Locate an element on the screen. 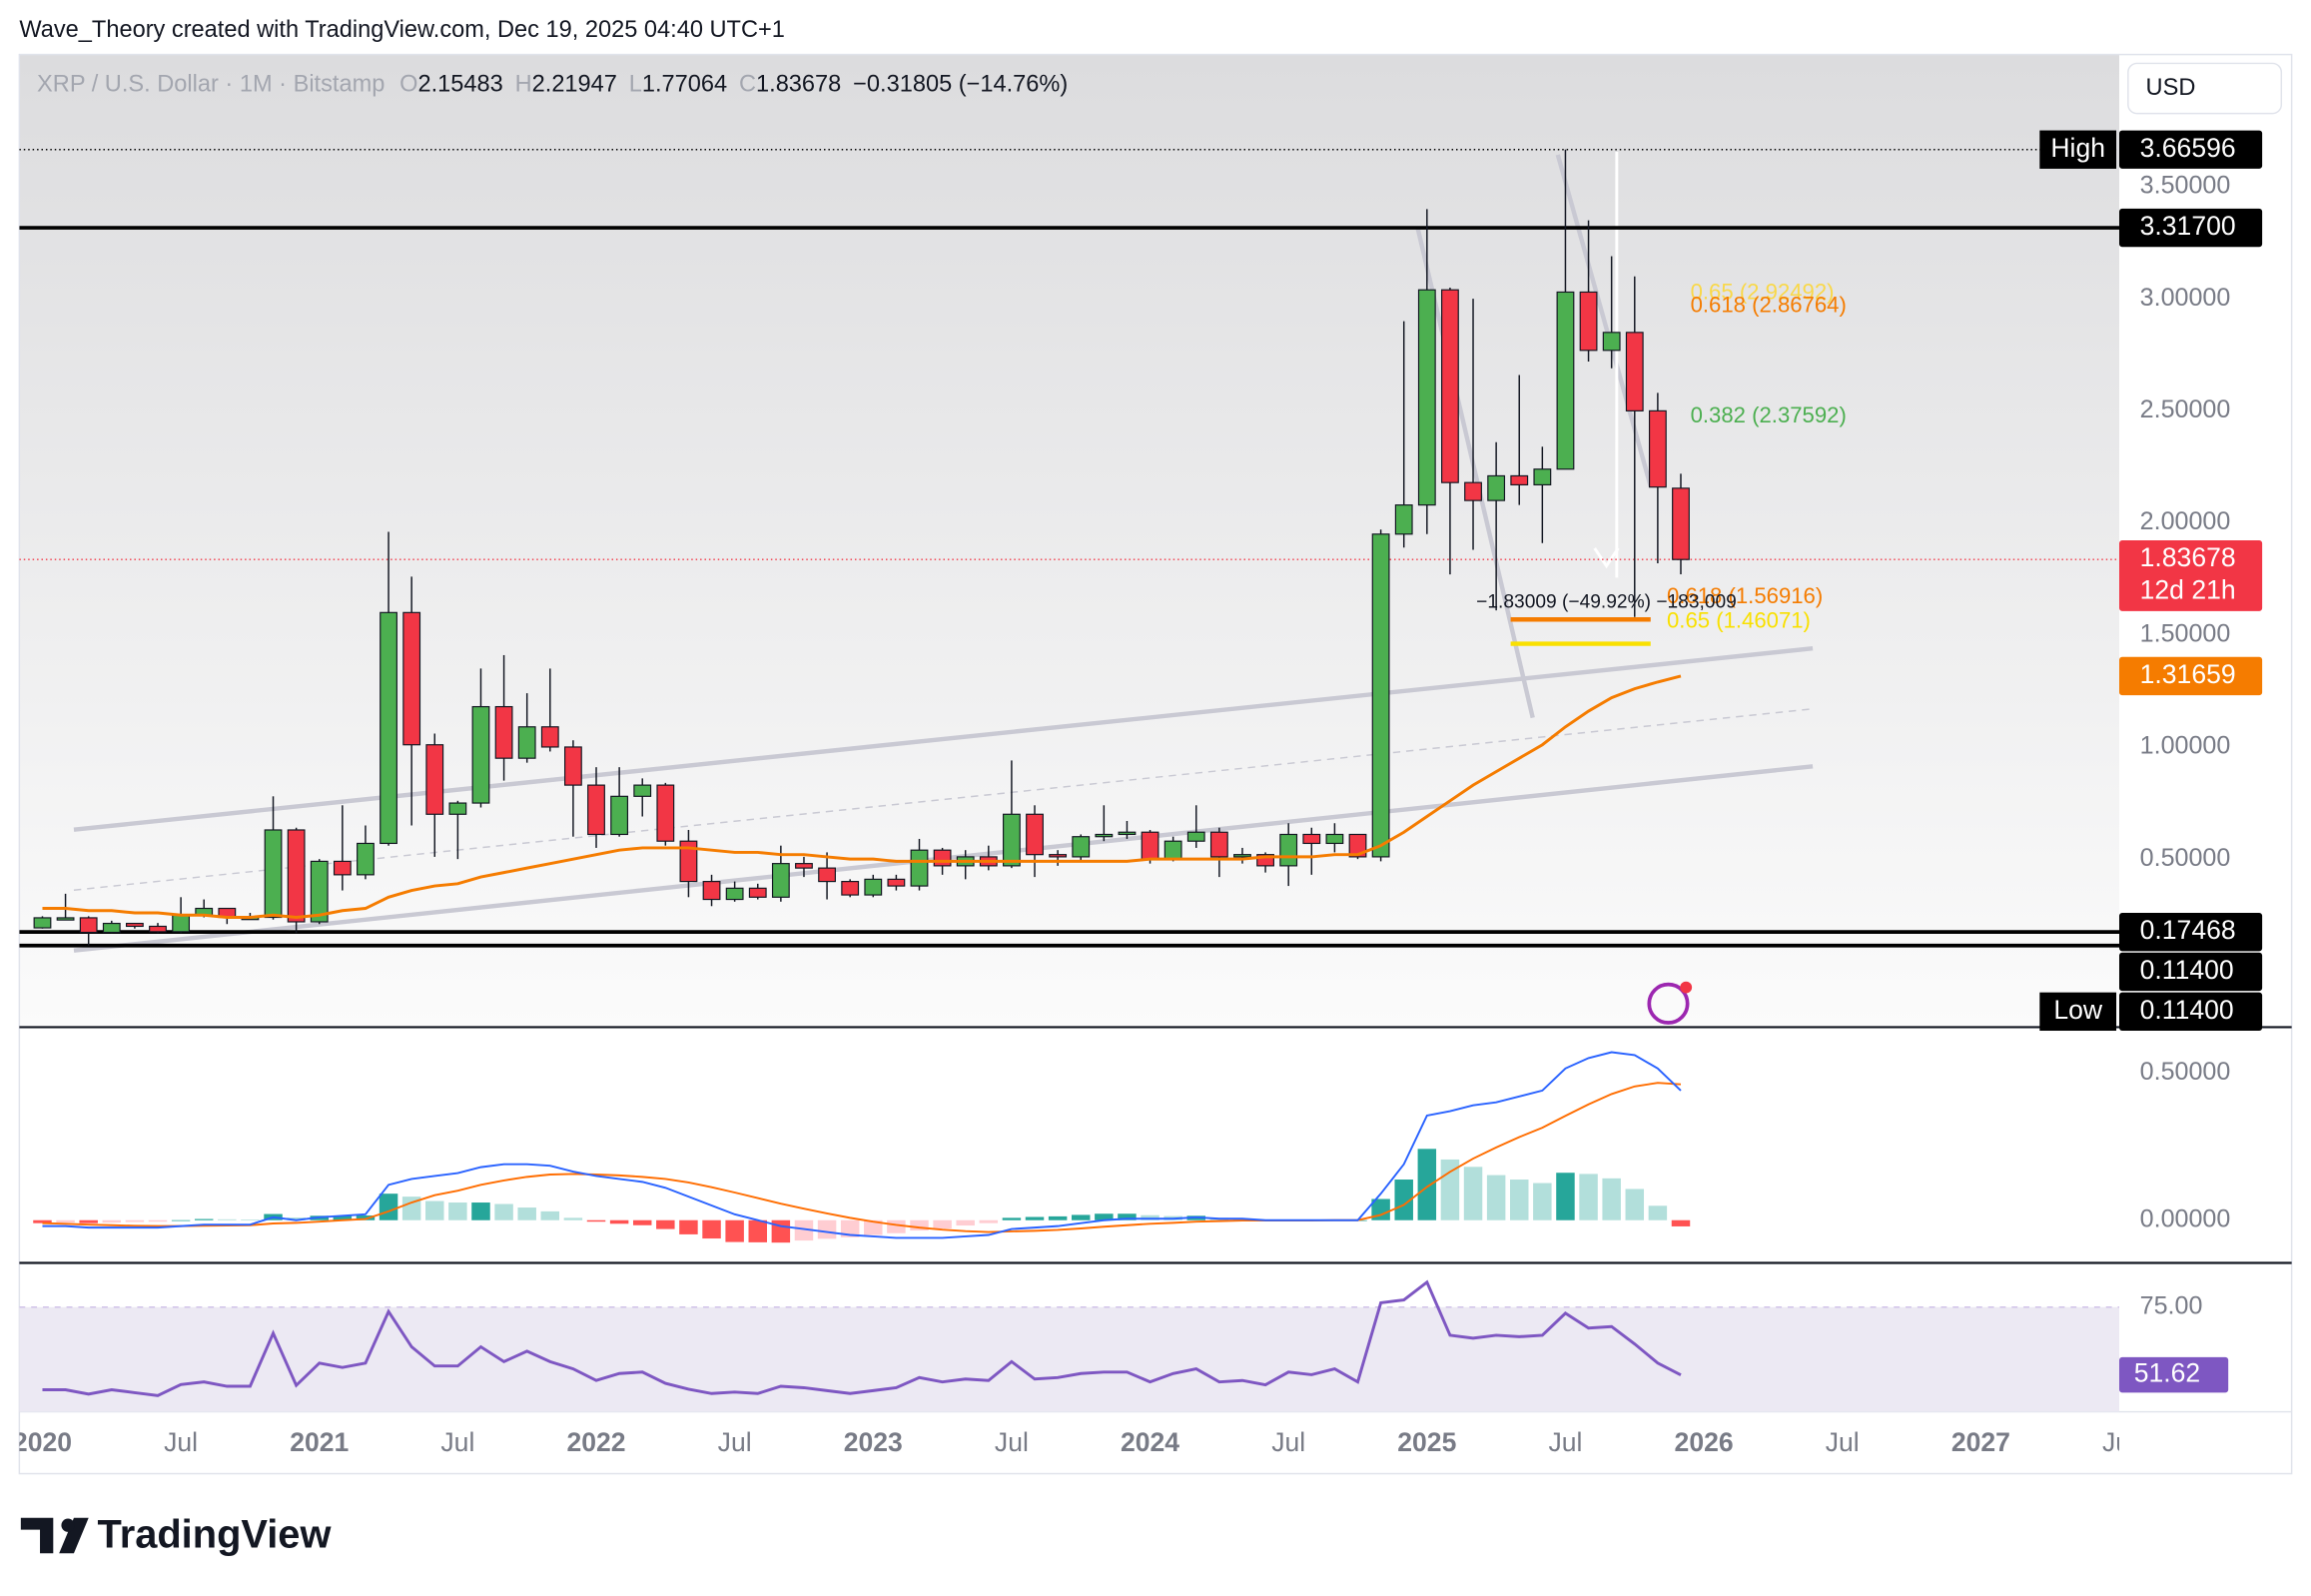 The image size is (2311, 1596). logo: TradingView is located at coordinates (176, 1534).